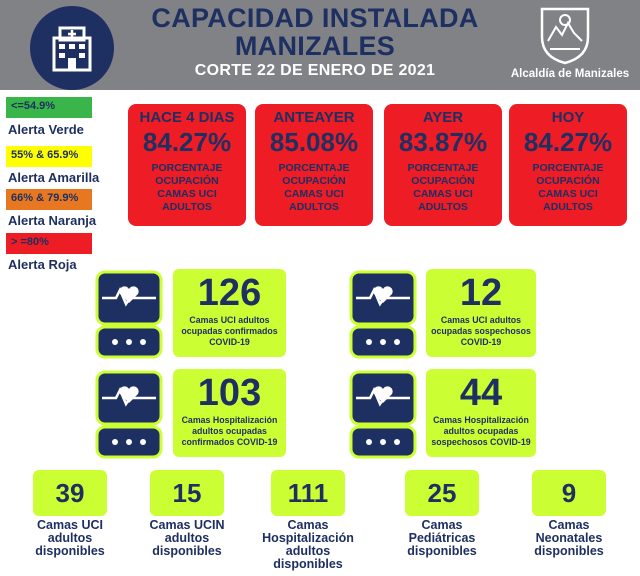 The width and height of the screenshot is (640, 576). What do you see at coordinates (481, 393) in the screenshot?
I see `stat-value: 44` at bounding box center [481, 393].